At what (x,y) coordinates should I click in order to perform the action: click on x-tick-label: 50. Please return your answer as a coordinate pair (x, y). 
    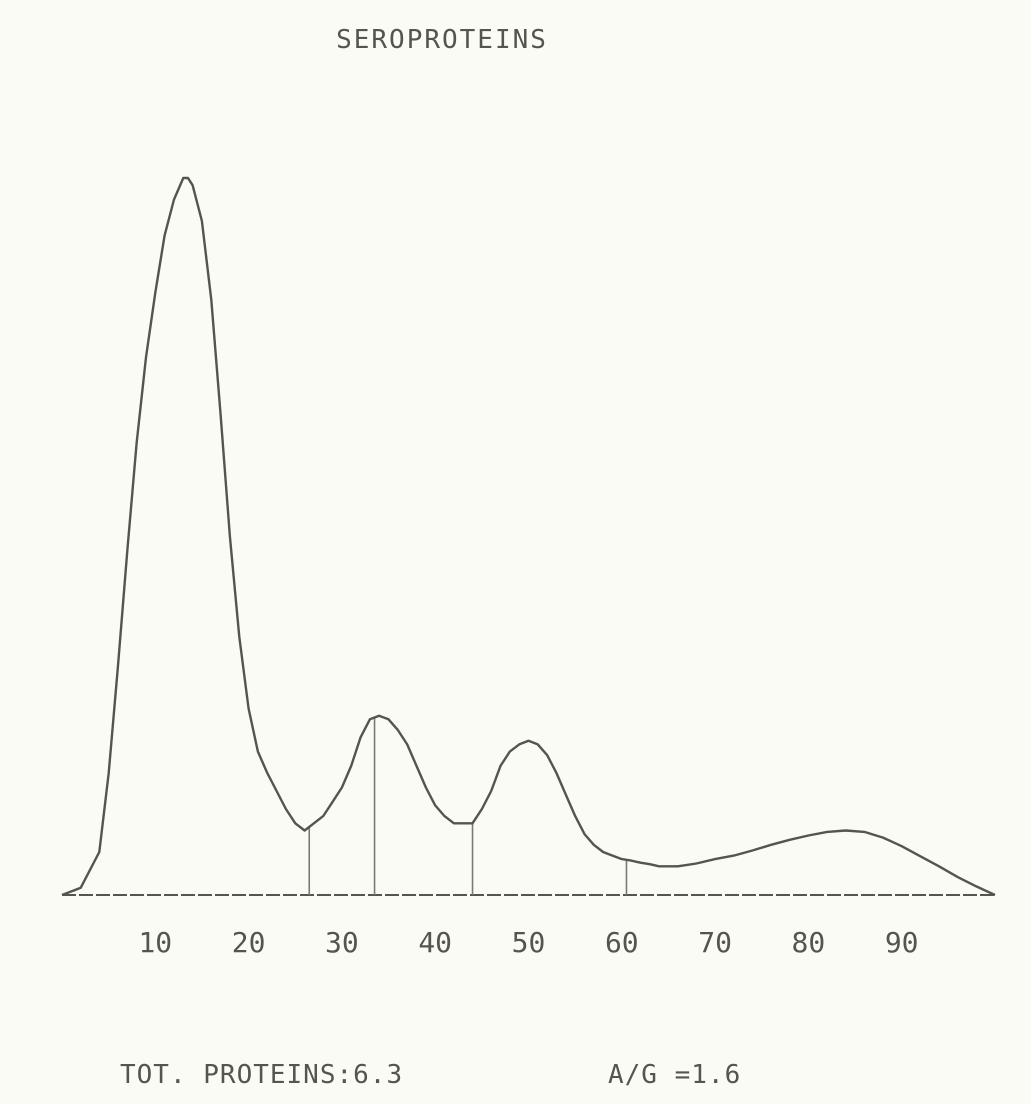
    Looking at the image, I should click on (529, 942).